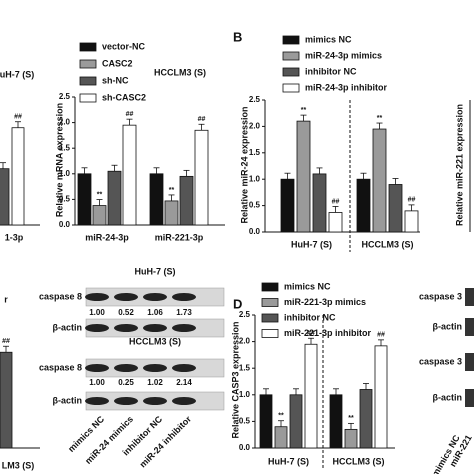 The width and height of the screenshot is (474, 474). What do you see at coordinates (59, 160) in the screenshot?
I see `y-axis-label: Relative mRNA expression` at bounding box center [59, 160].